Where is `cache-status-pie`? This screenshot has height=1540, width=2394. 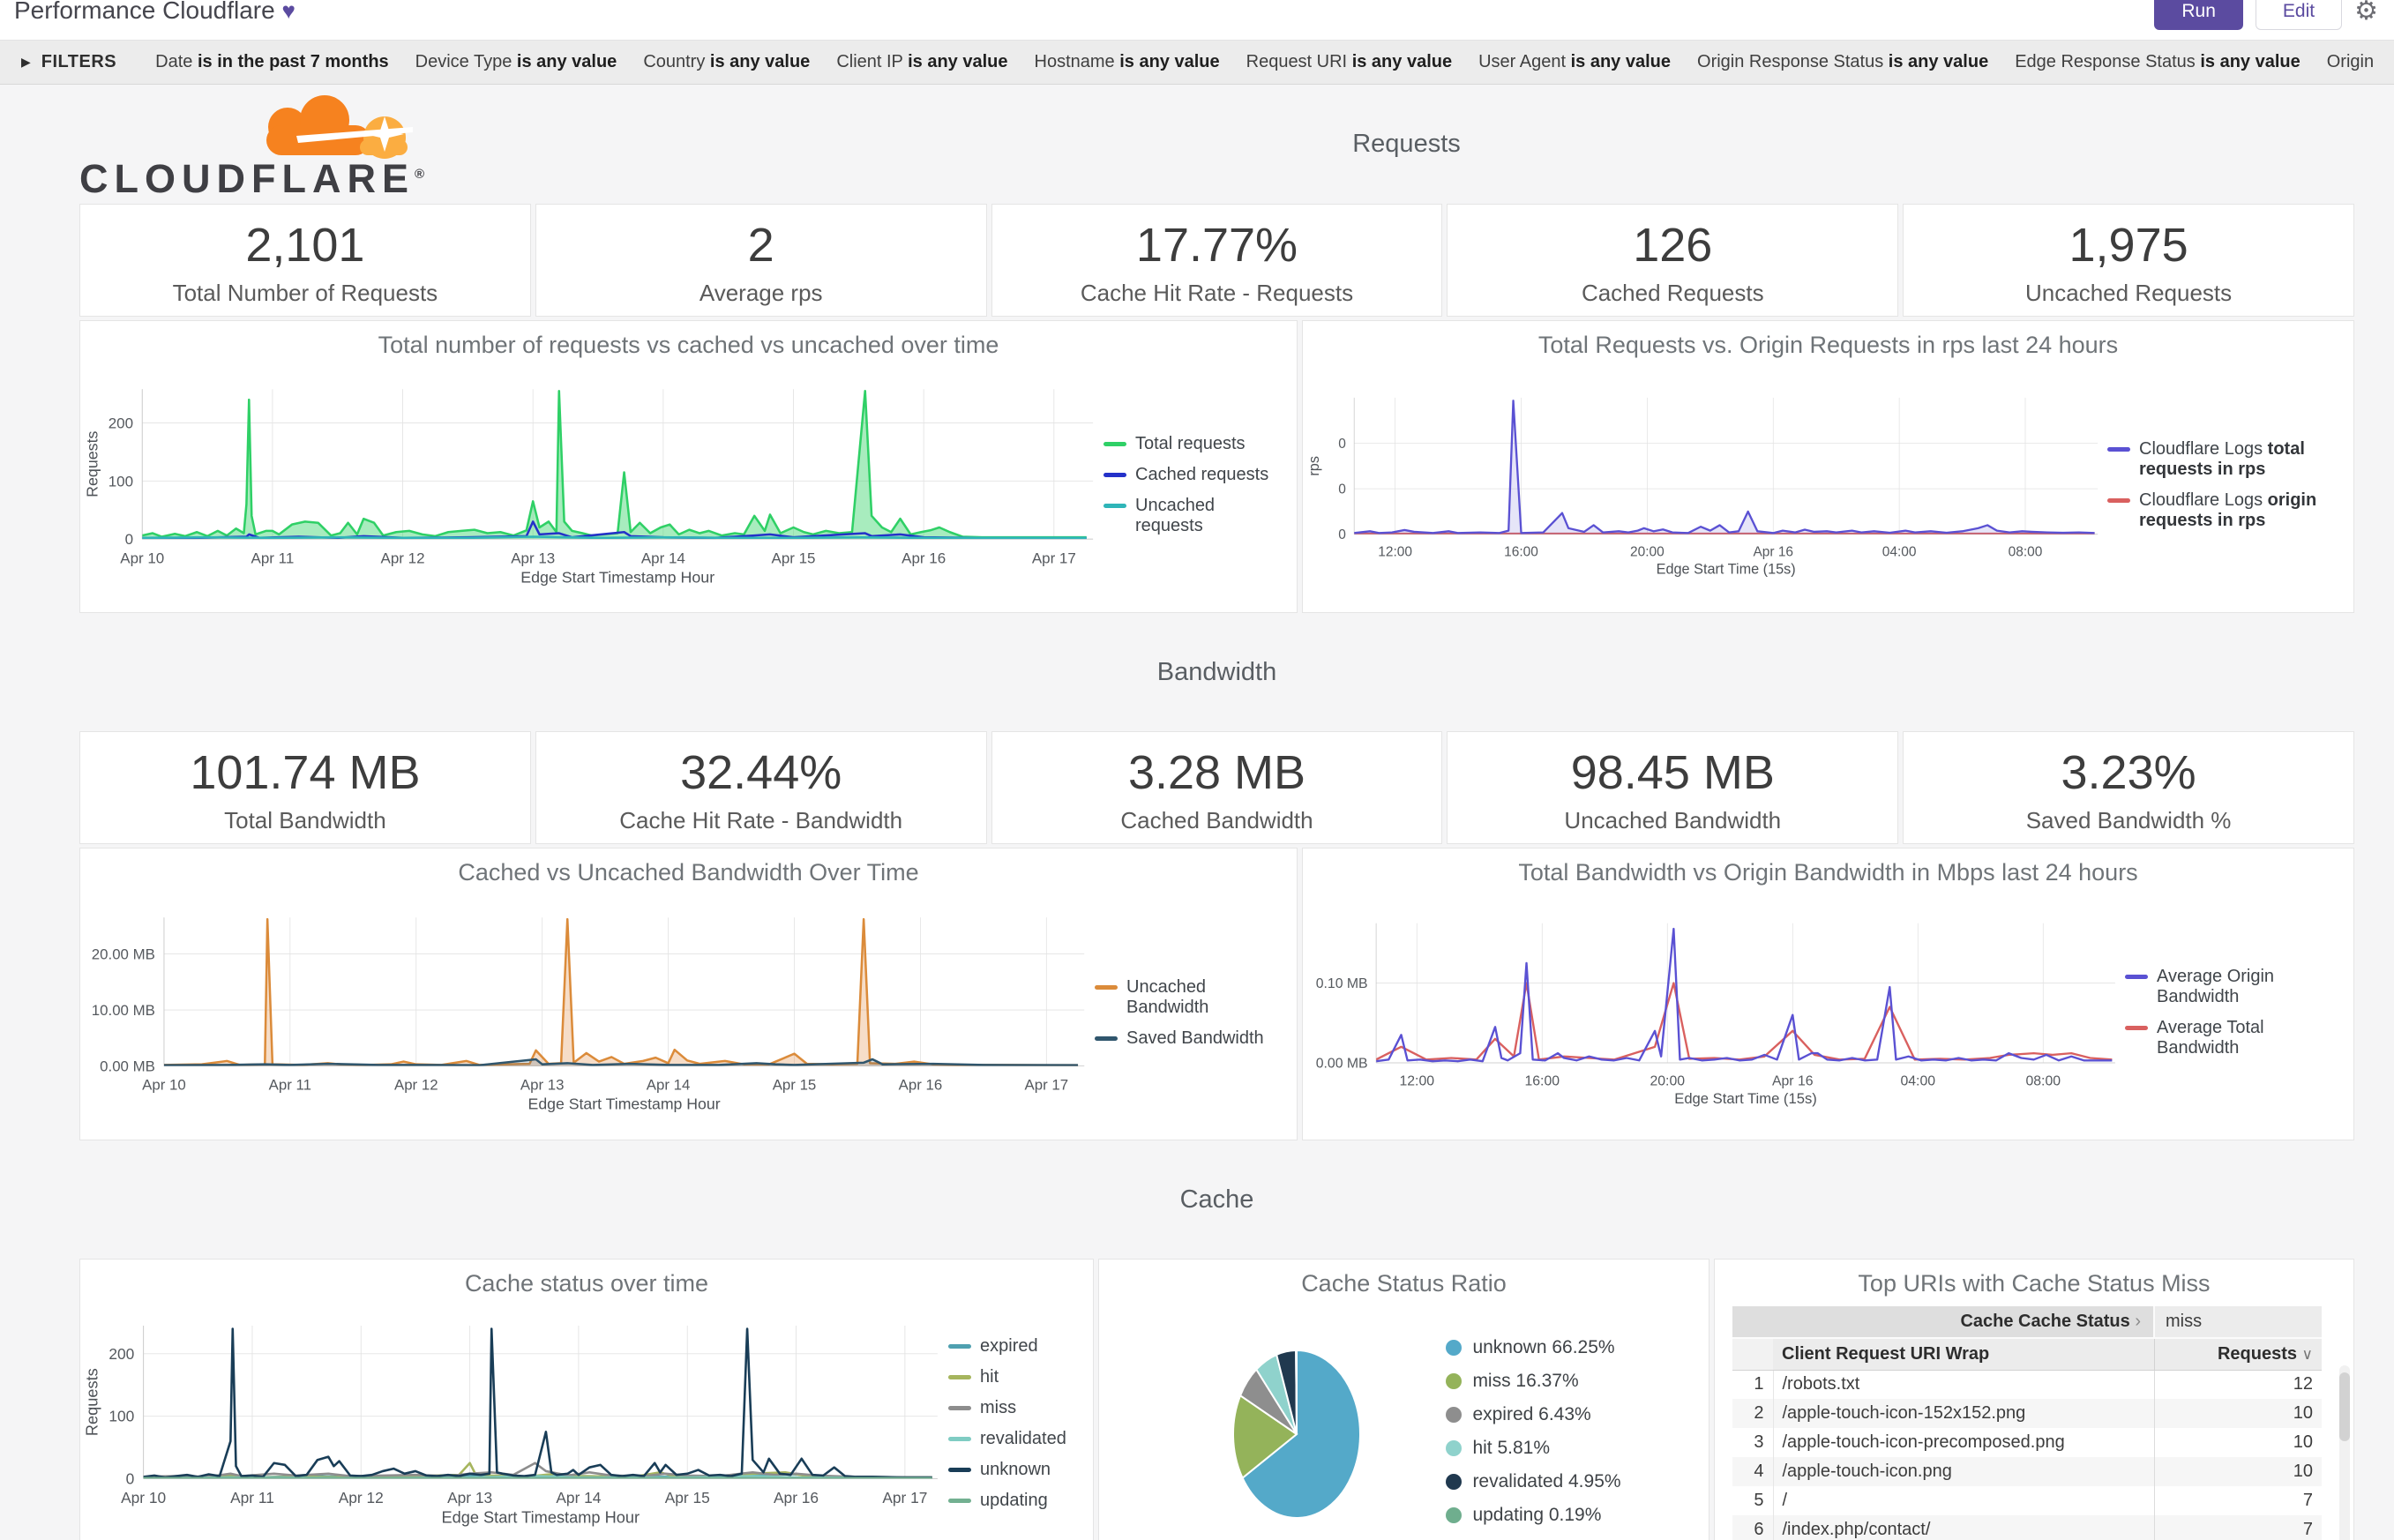 cache-status-pie is located at coordinates (1296, 1427).